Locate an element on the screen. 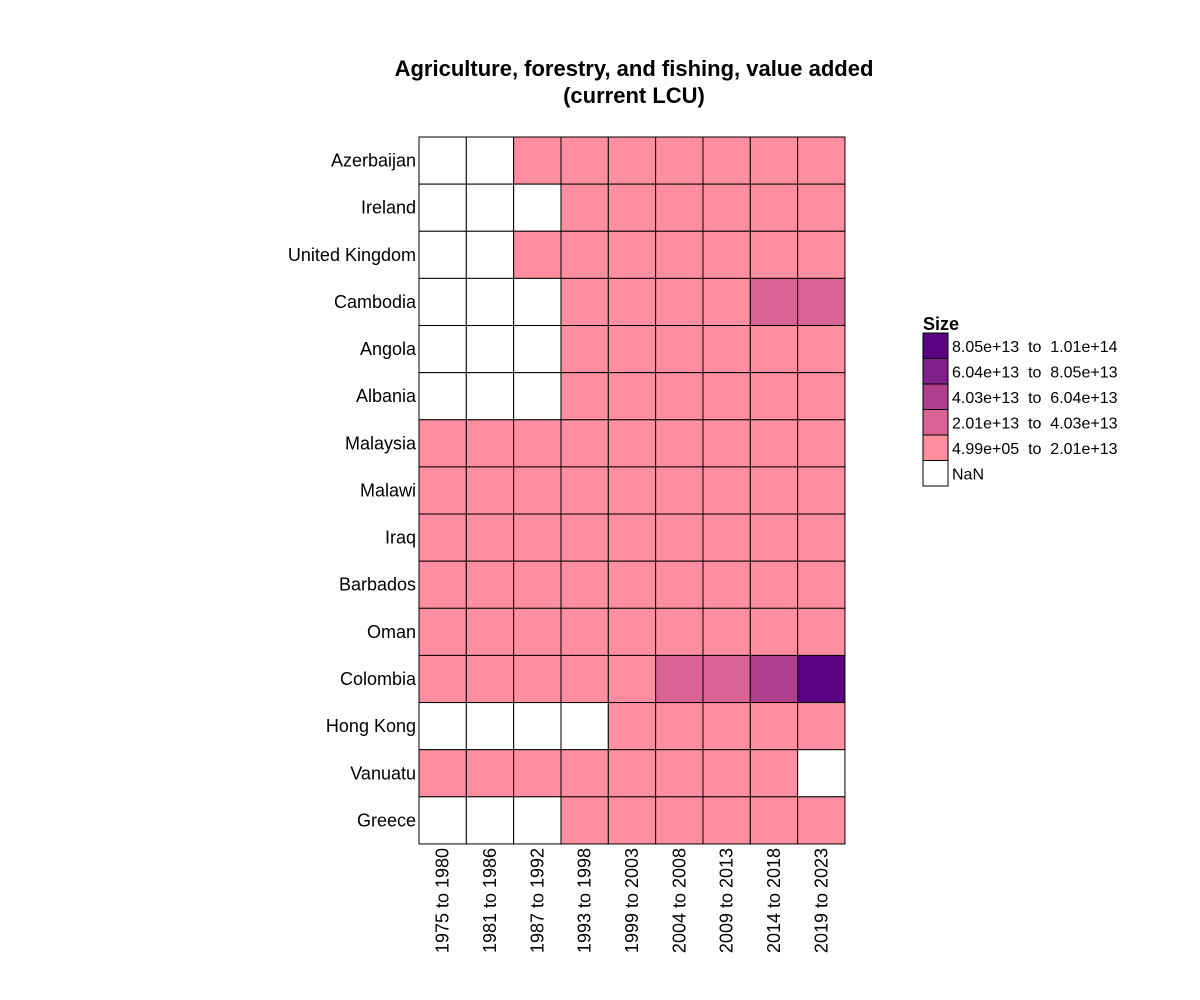  chart-title-line-2: (current LCU) is located at coordinates (634, 95).